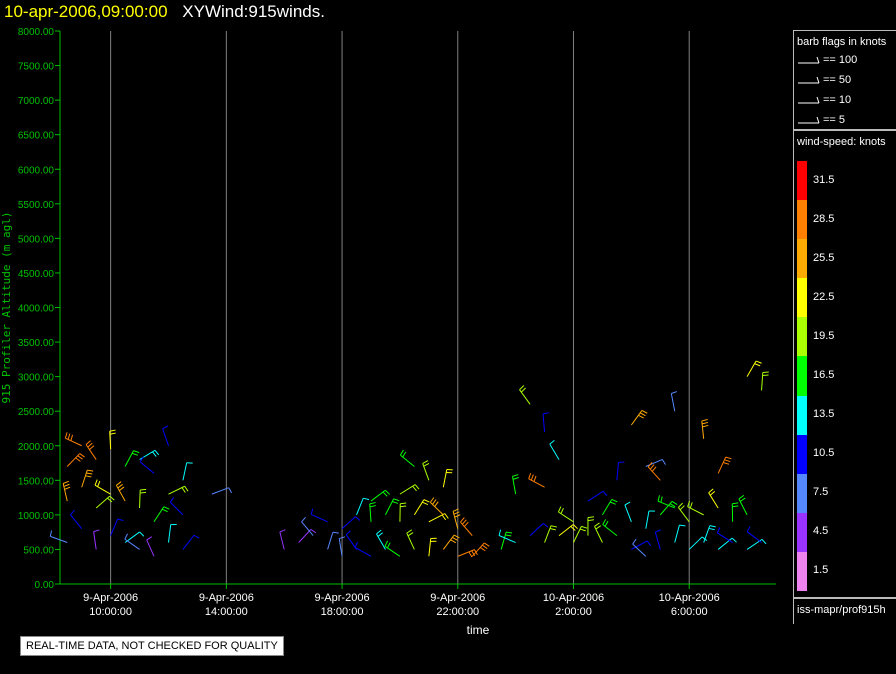 This screenshot has width=896, height=674. What do you see at coordinates (824, 100) in the screenshot?
I see `barb-legend-row: == 10` at bounding box center [824, 100].